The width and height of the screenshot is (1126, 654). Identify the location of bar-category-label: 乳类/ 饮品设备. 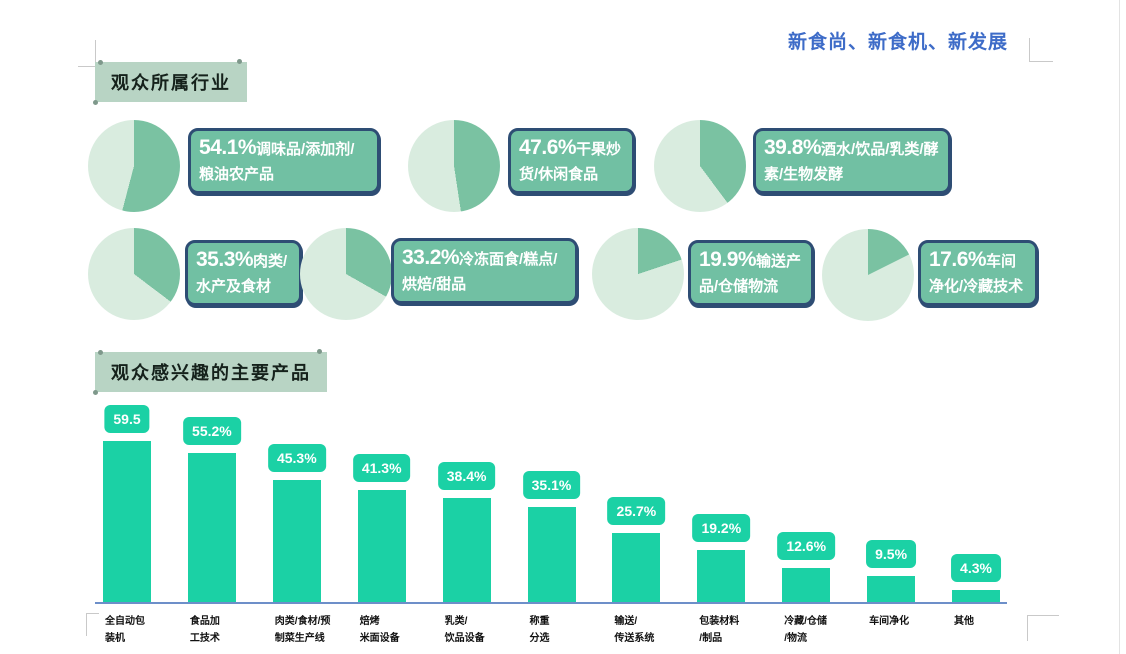
(464, 630).